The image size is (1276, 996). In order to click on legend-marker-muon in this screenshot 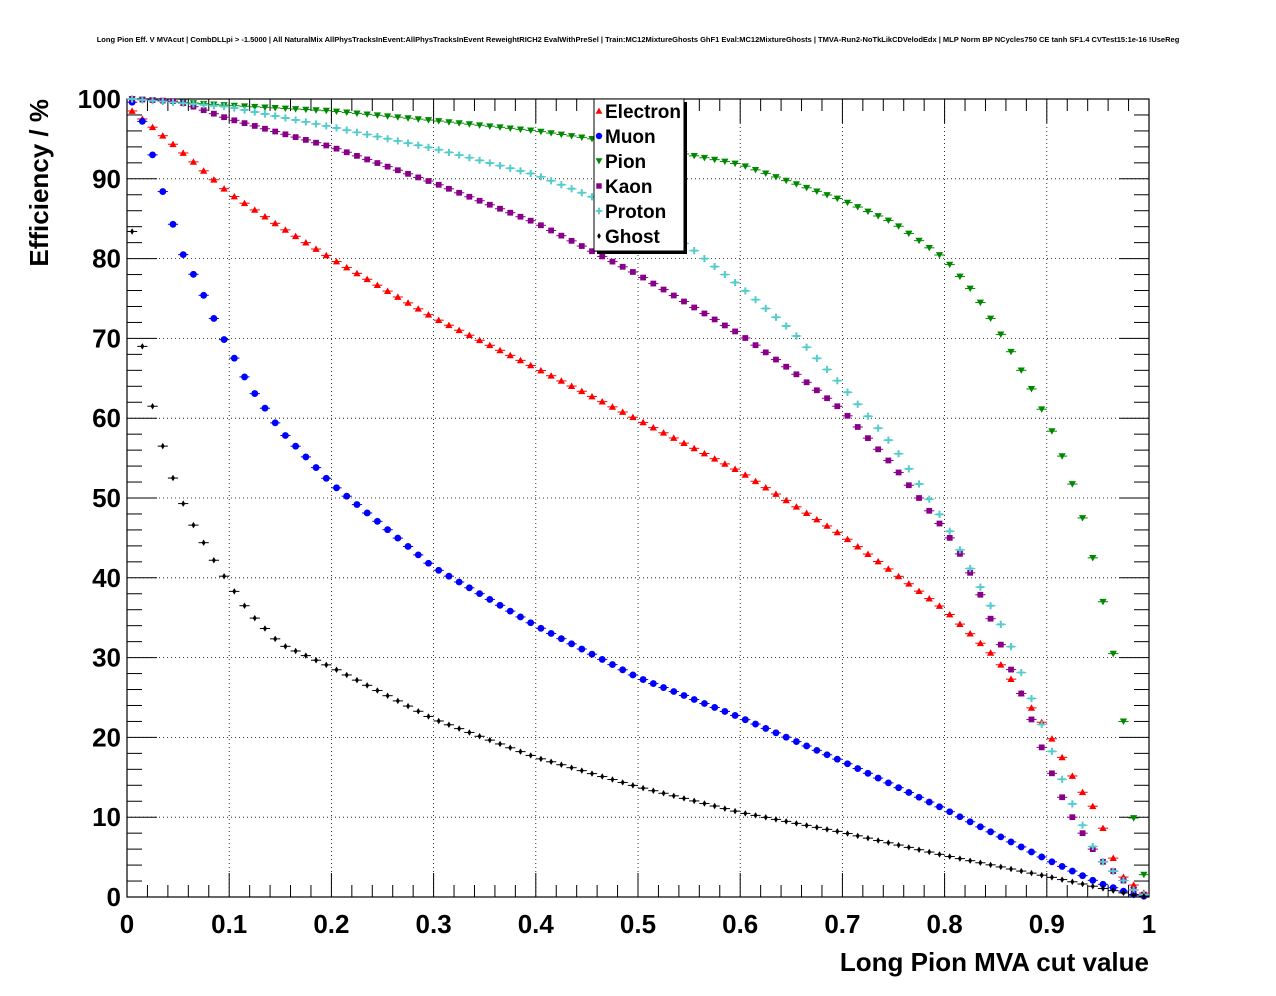, I will do `click(599, 136)`.